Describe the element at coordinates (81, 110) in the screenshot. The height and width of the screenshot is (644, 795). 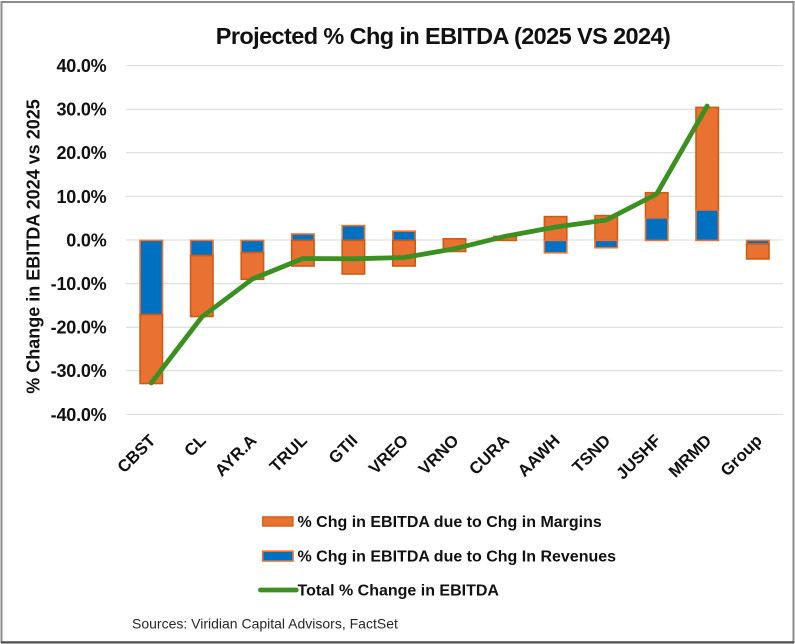
I see `svg-text: 30.0%` at that location.